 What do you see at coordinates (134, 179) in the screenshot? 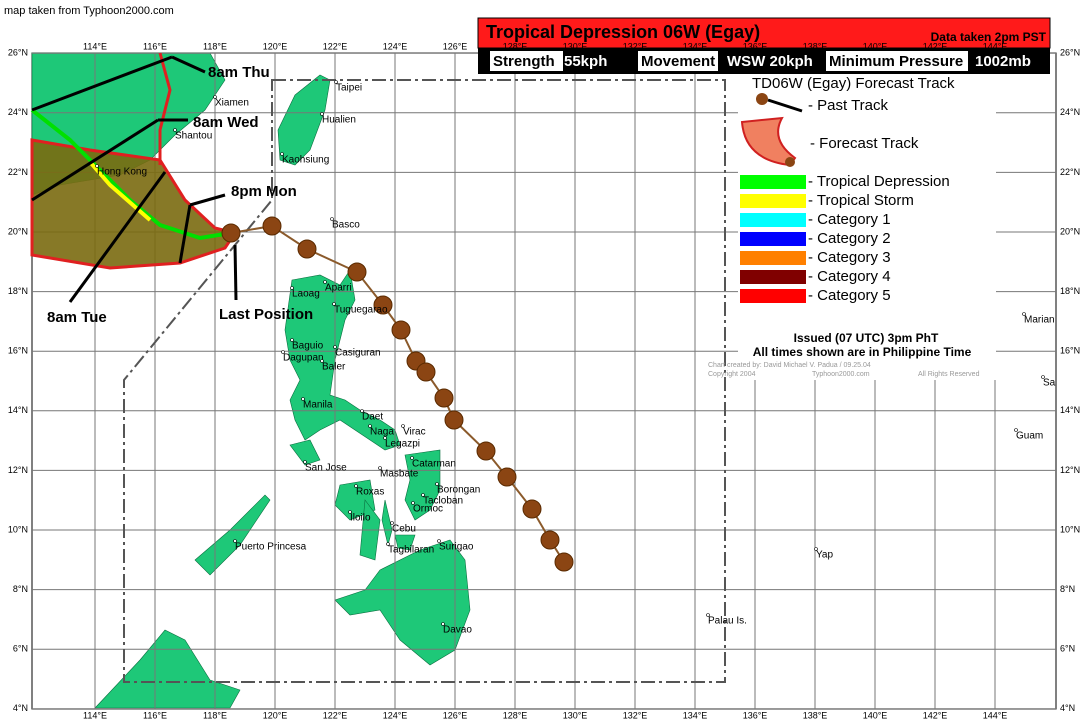
I see `annotation-lines` at bounding box center [134, 179].